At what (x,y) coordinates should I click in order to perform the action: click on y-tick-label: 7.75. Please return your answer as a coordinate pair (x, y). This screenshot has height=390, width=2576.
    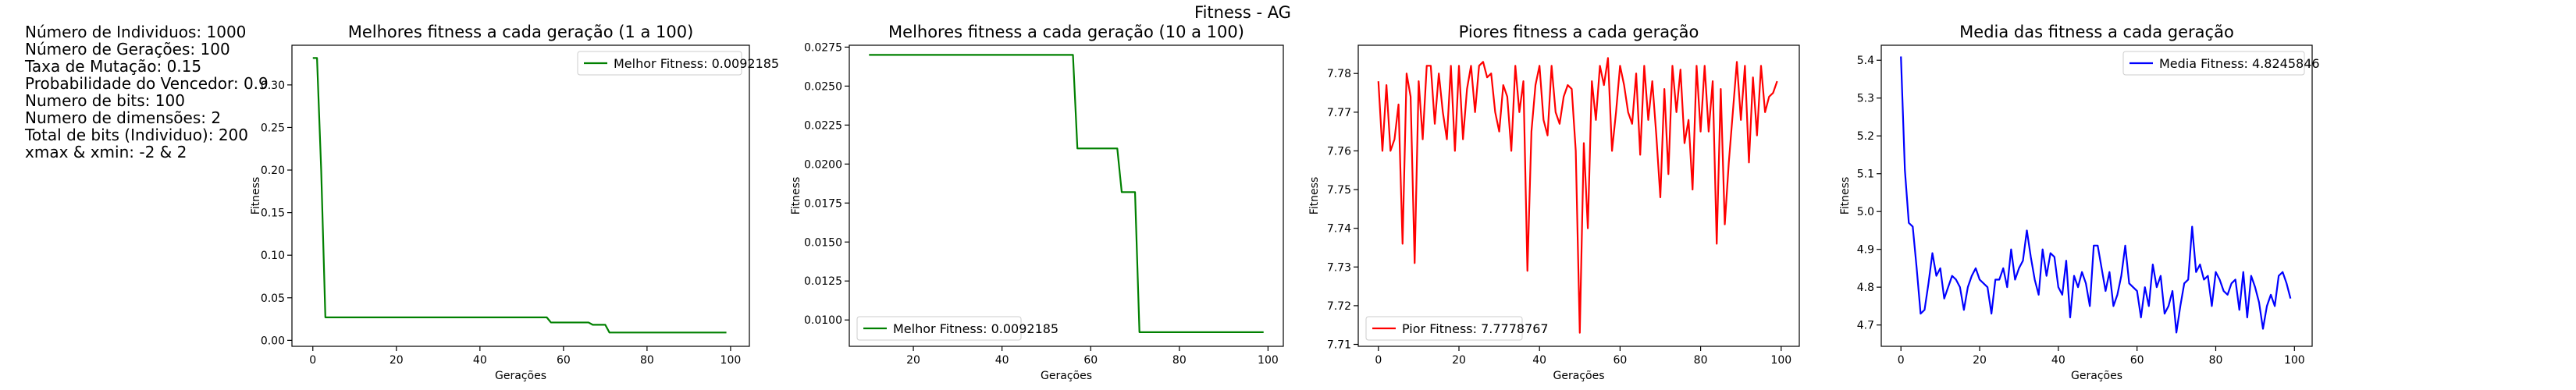
    Looking at the image, I should click on (1339, 191).